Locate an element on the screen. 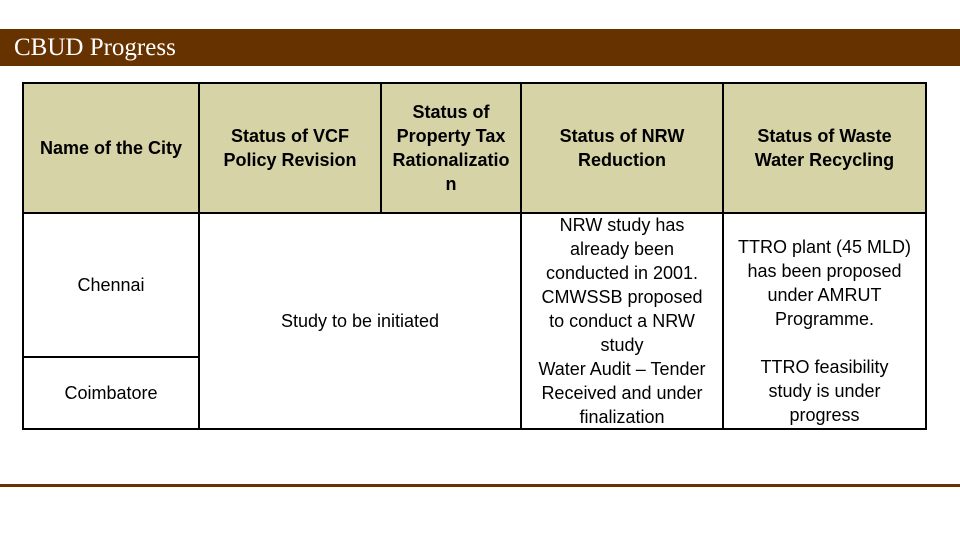 The width and height of the screenshot is (960, 540). nrw-chennai-line: already been is located at coordinates (622, 249).